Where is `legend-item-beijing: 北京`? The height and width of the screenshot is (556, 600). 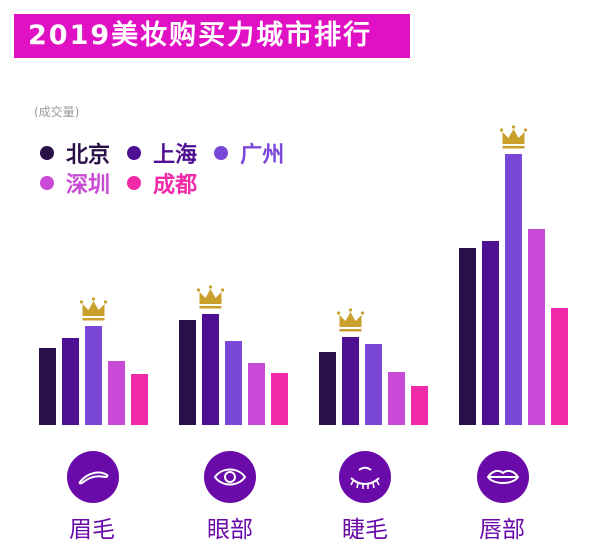 legend-item-beijing: 北京 is located at coordinates (75, 153).